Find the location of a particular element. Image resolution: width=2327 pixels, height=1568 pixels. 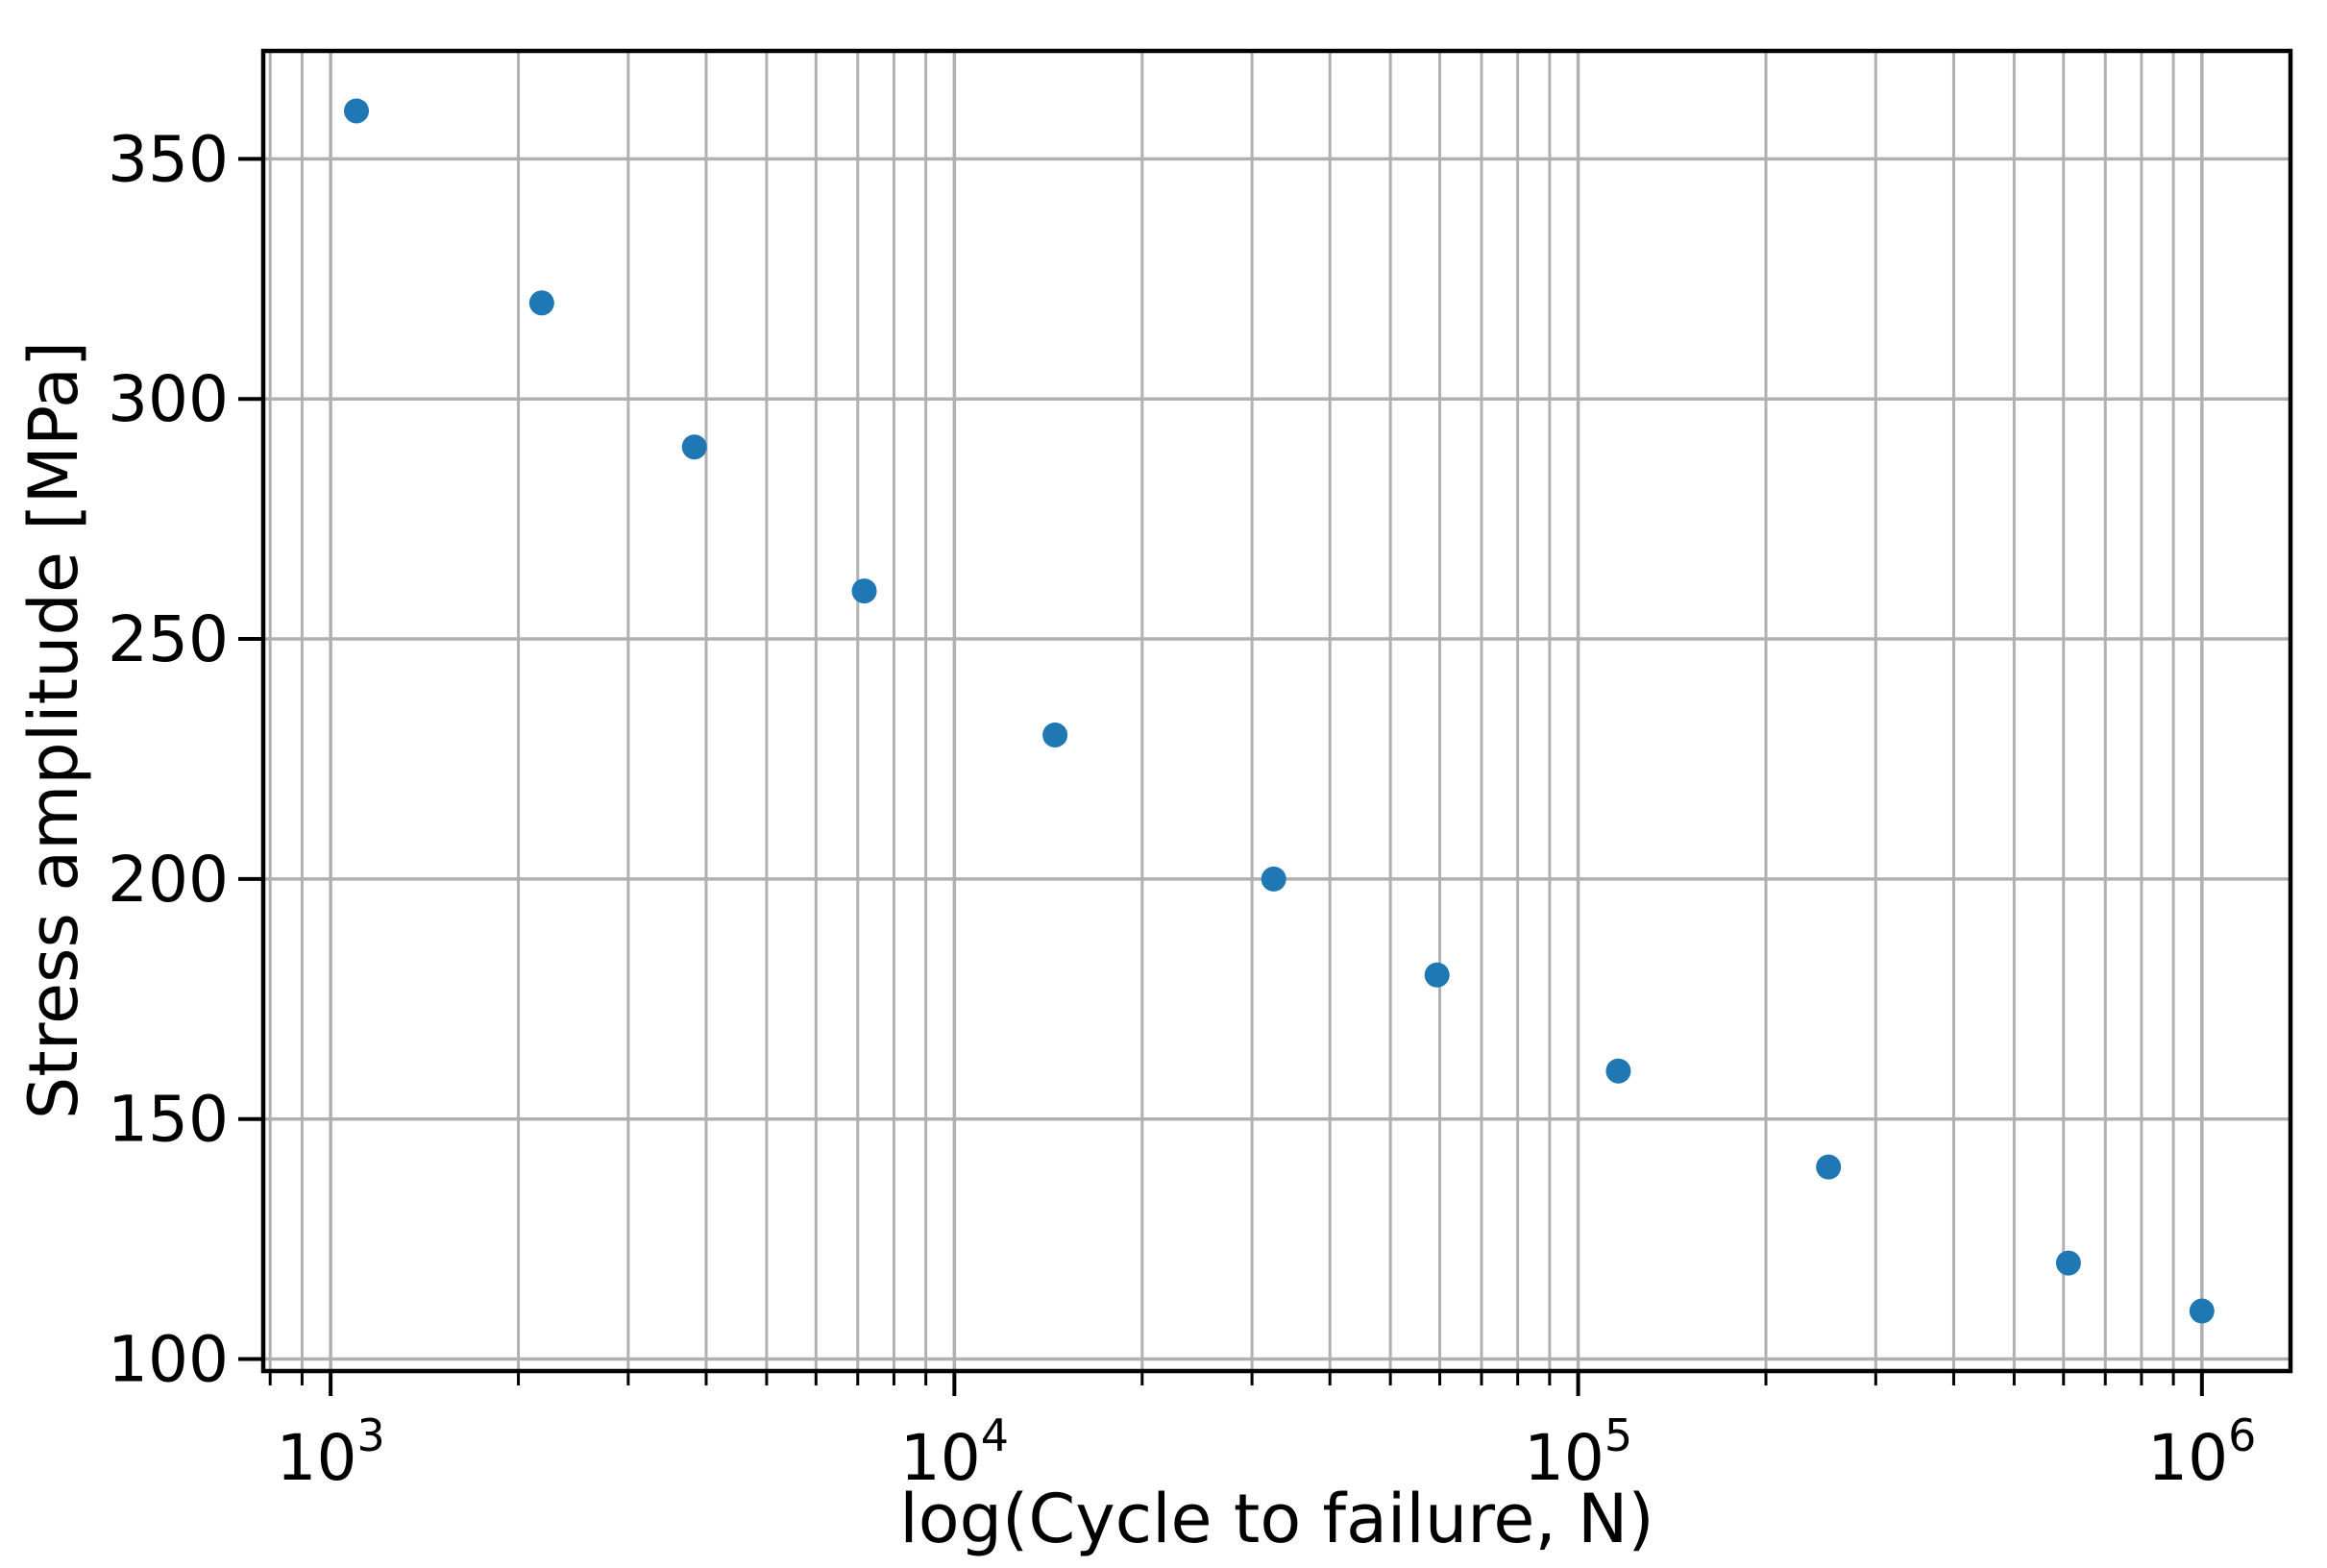

y-tick-label: 250 is located at coordinates (168, 639).